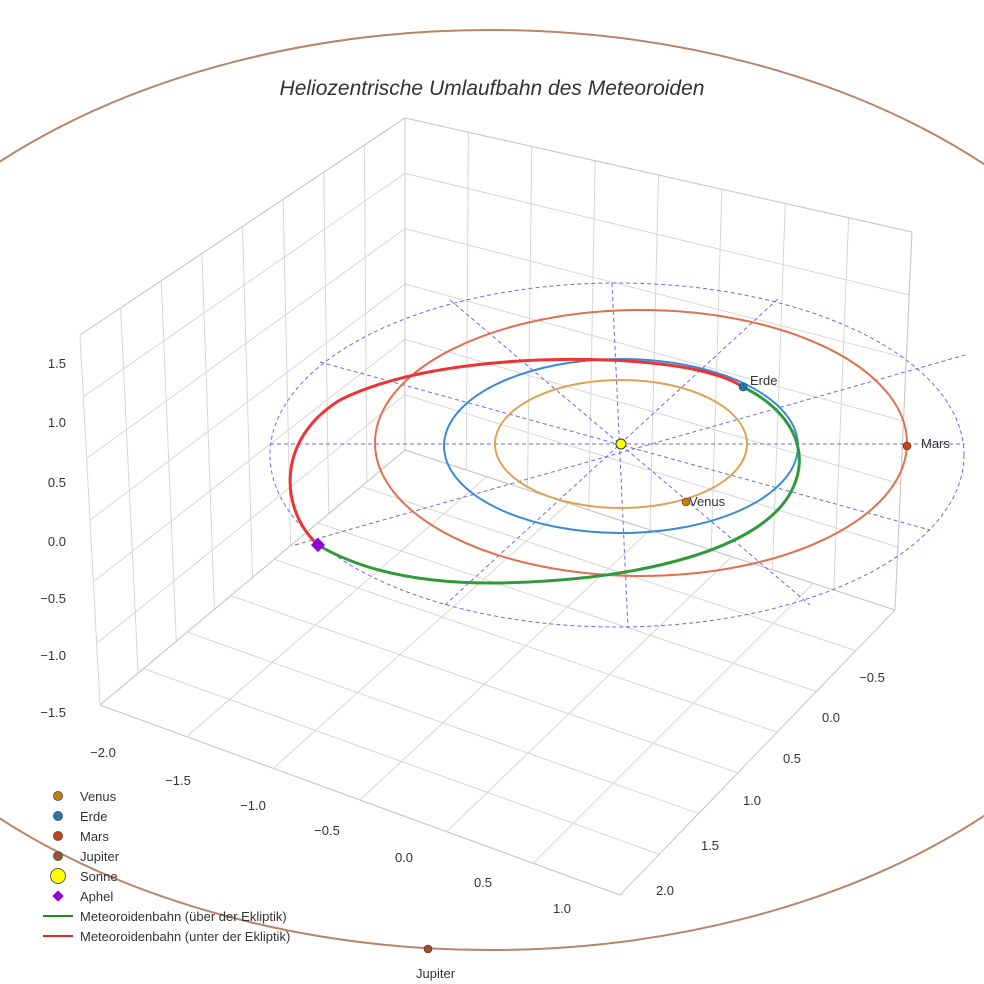 Image resolution: width=984 pixels, height=984 pixels. What do you see at coordinates (318, 545) in the screenshot?
I see `aphel-marker` at bounding box center [318, 545].